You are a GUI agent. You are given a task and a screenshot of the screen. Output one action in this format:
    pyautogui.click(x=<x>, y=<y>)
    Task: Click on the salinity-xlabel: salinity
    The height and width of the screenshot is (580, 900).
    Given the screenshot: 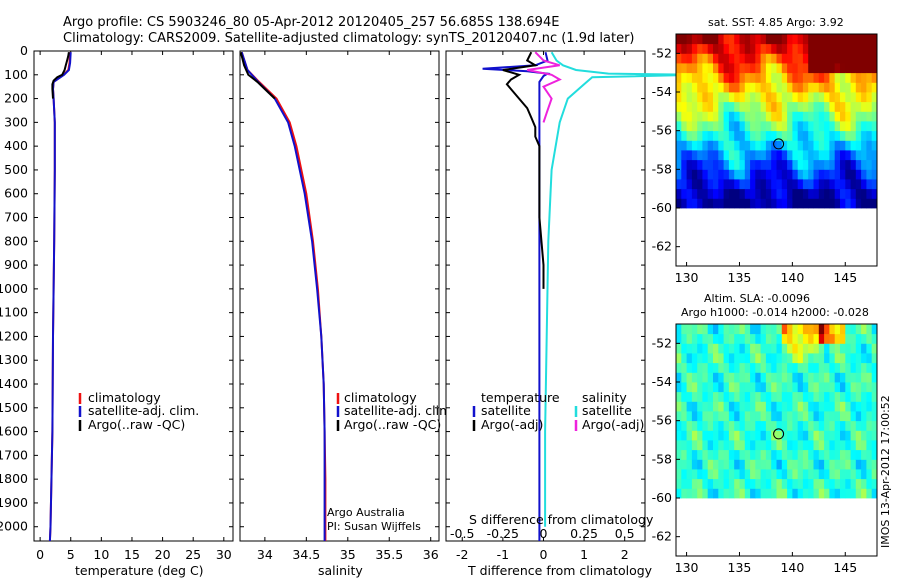 What is the action you would take?
    pyautogui.click(x=340, y=570)
    